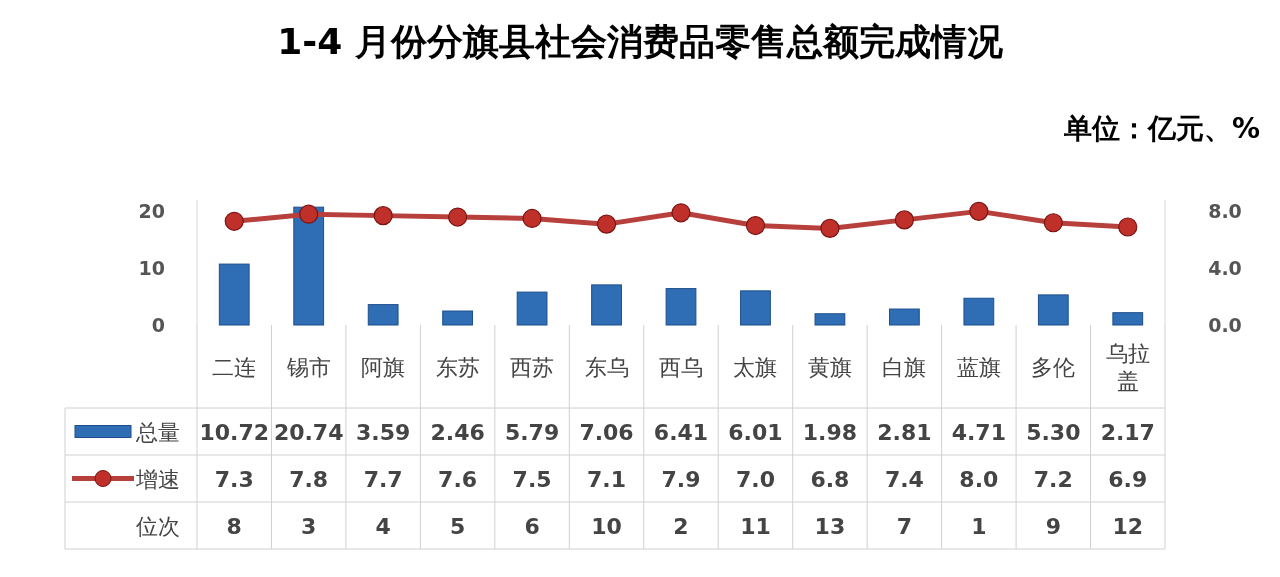 This screenshot has height=577, width=1280. What do you see at coordinates (532, 432) in the screenshot?
I see `text: 5.79` at bounding box center [532, 432].